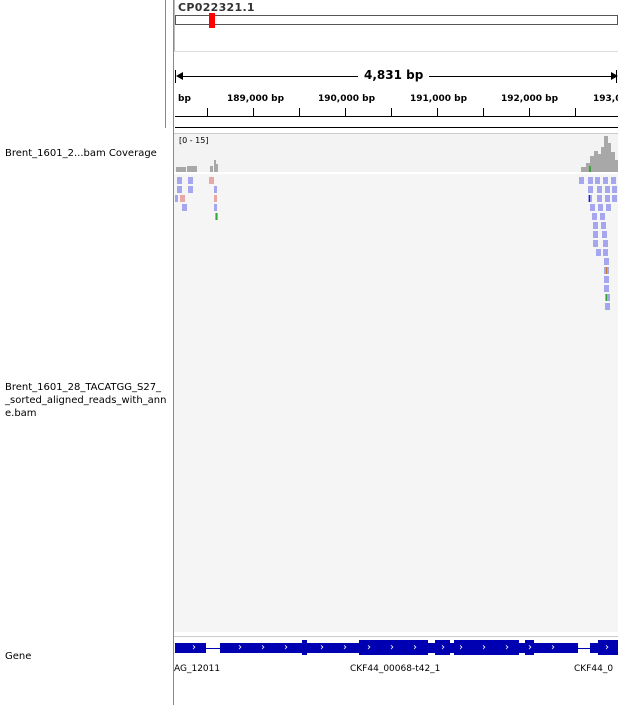 Image resolution: width=640 pixels, height=705 pixels. Describe the element at coordinates (396, 153) in the screenshot. I see `coverage-track` at that location.